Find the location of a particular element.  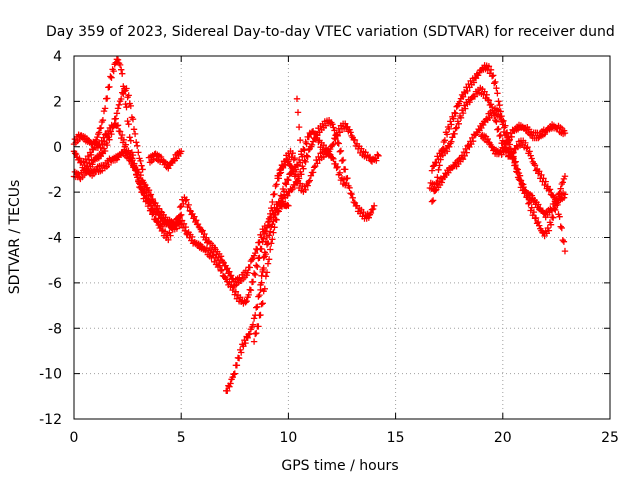

series-sat-l is located at coordinates (498, 169).